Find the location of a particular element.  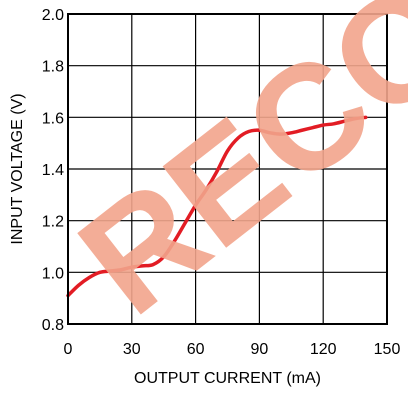

y-tick-label: 1.2 is located at coordinates (53, 222).